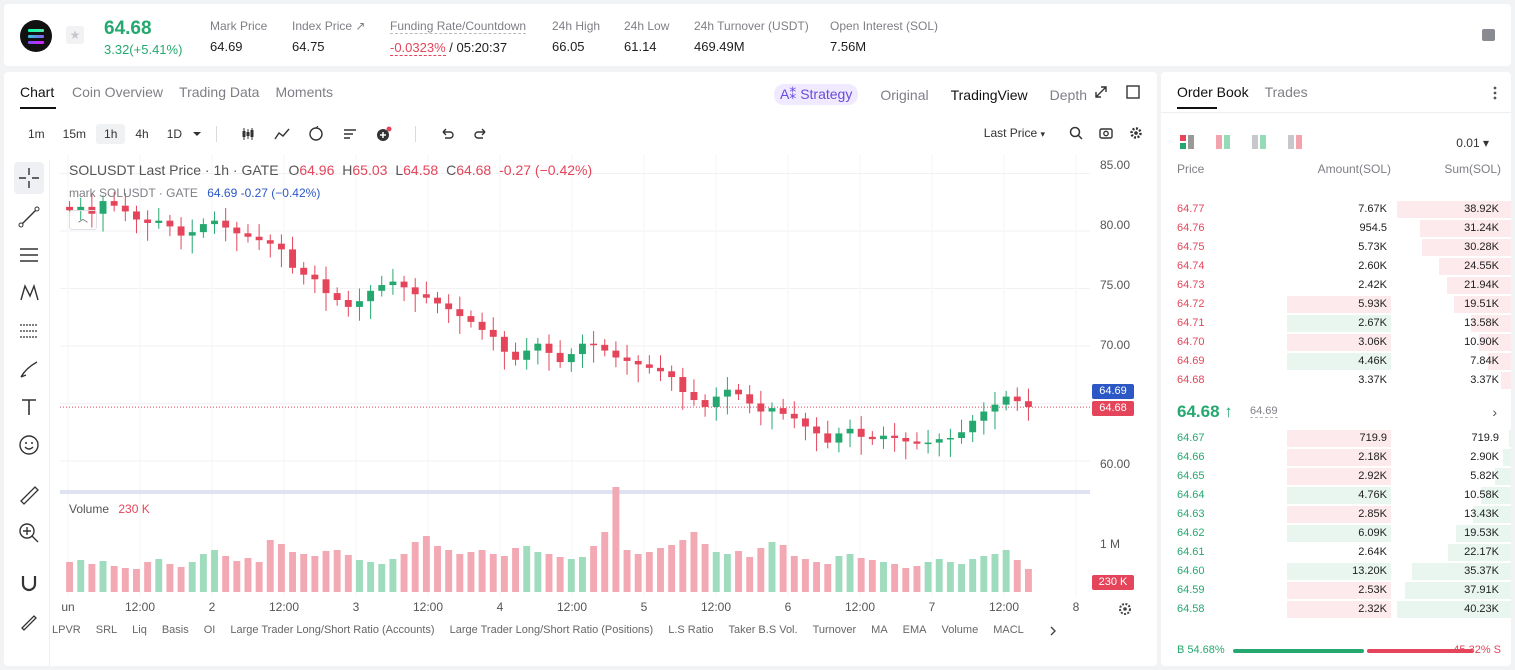  What do you see at coordinates (350, 134) in the screenshot?
I see `templates-icon` at bounding box center [350, 134].